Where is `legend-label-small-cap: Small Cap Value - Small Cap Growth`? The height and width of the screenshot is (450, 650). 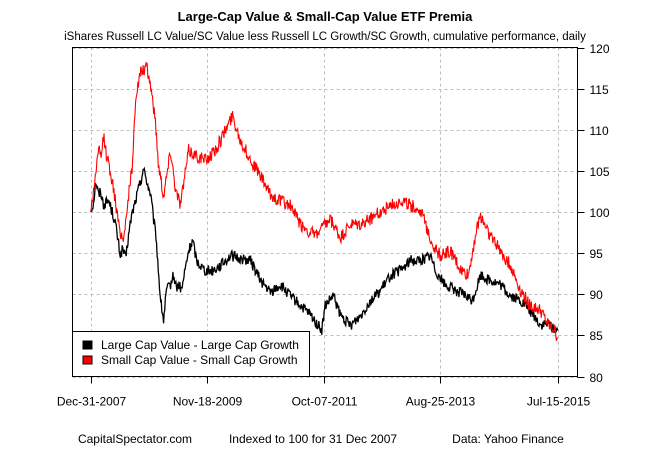 legend-label-small-cap: Small Cap Value - Small Cap Growth is located at coordinates (199, 360).